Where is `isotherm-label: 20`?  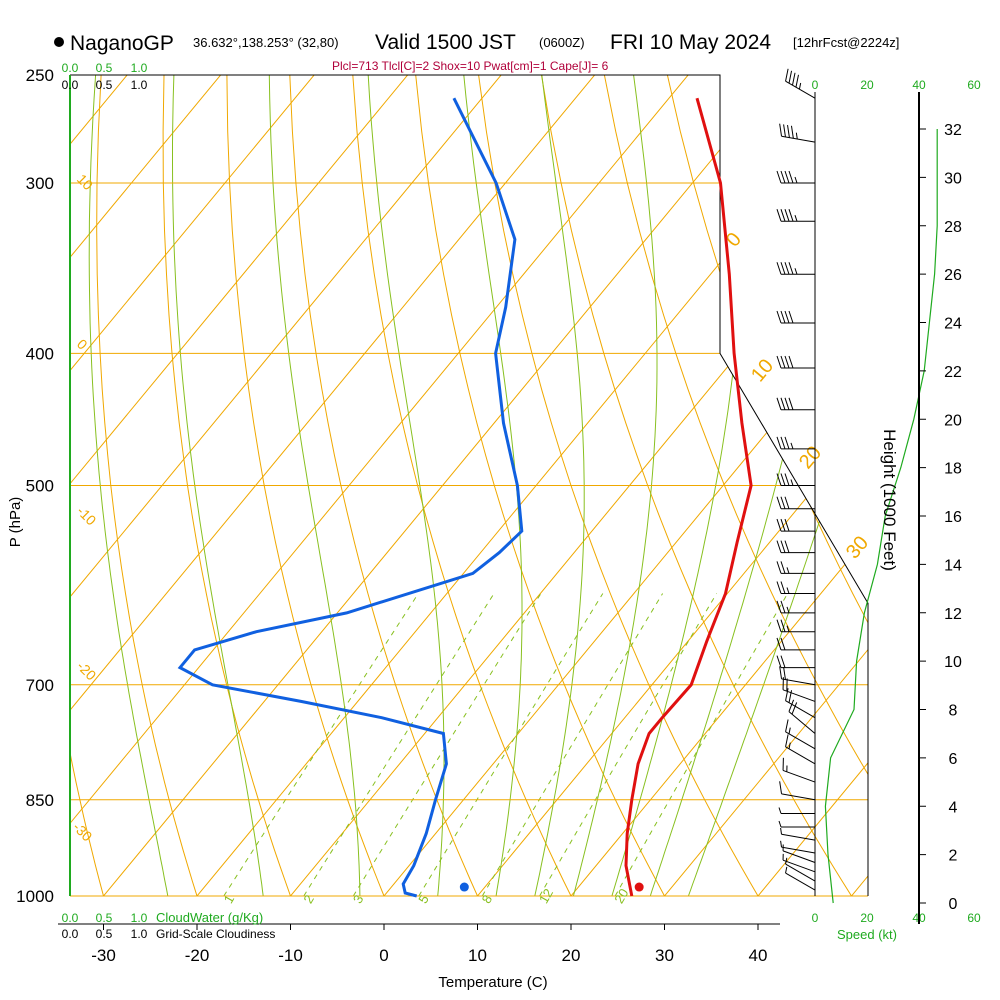 isotherm-label: 20 is located at coordinates (810, 457).